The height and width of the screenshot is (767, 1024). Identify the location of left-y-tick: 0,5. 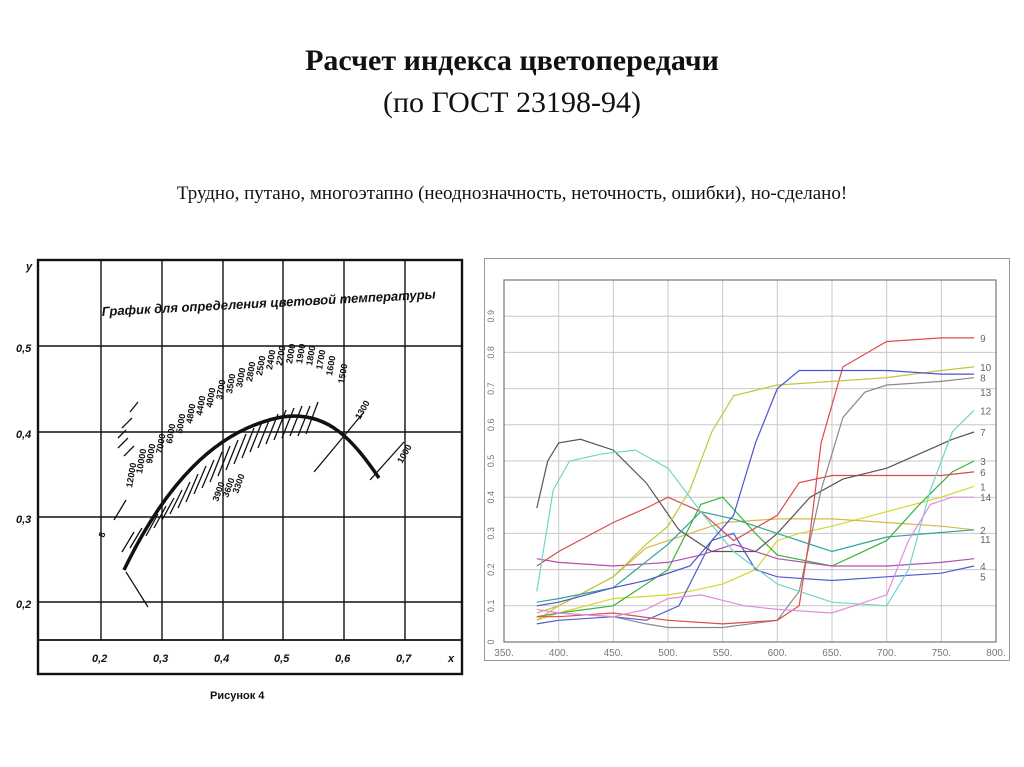
(24, 349).